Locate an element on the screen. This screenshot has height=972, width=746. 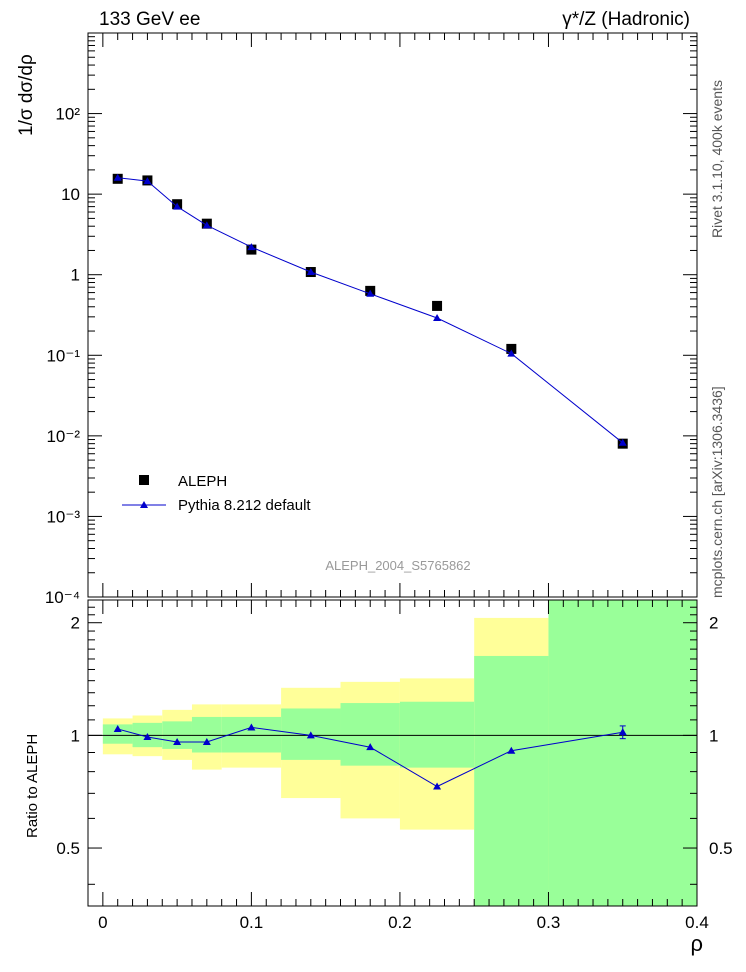
top-ytick-label: 10⁻¹ is located at coordinates (63, 355).